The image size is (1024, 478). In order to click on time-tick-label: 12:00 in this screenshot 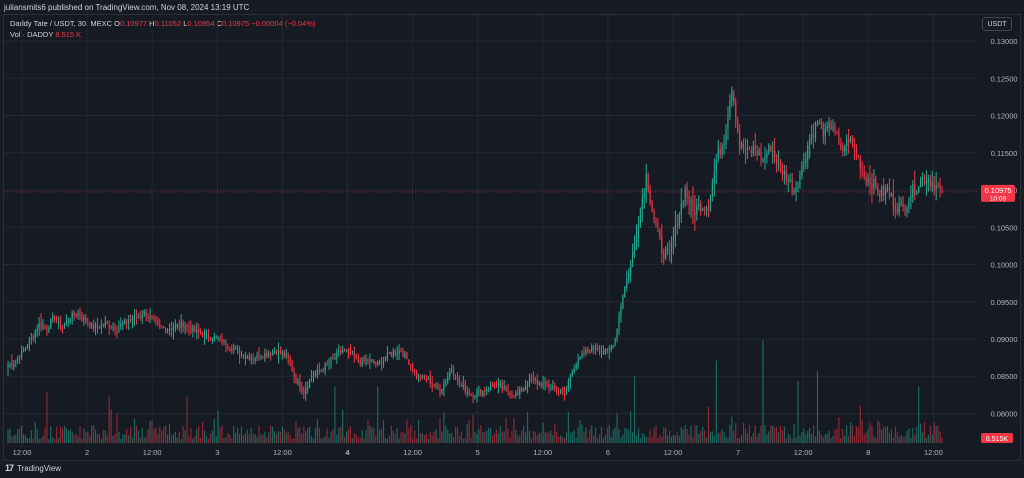, I will do `click(933, 452)`.